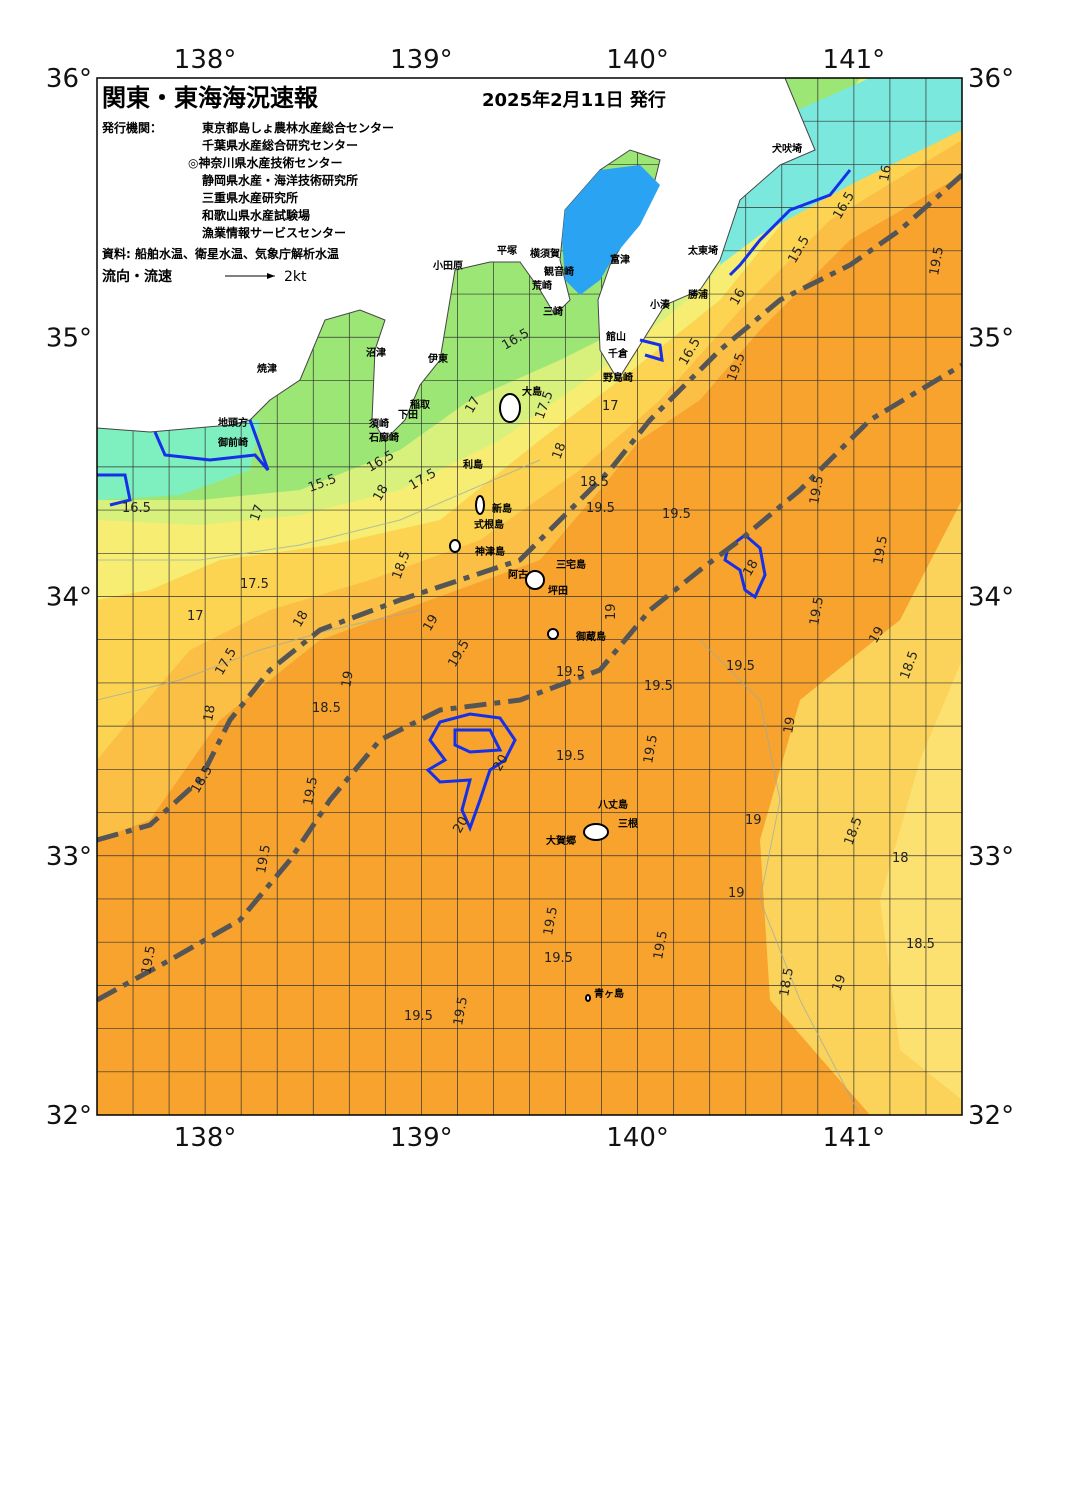 The height and width of the screenshot is (1509, 1065). I want to click on contour-label: 17.5, so click(254, 584).